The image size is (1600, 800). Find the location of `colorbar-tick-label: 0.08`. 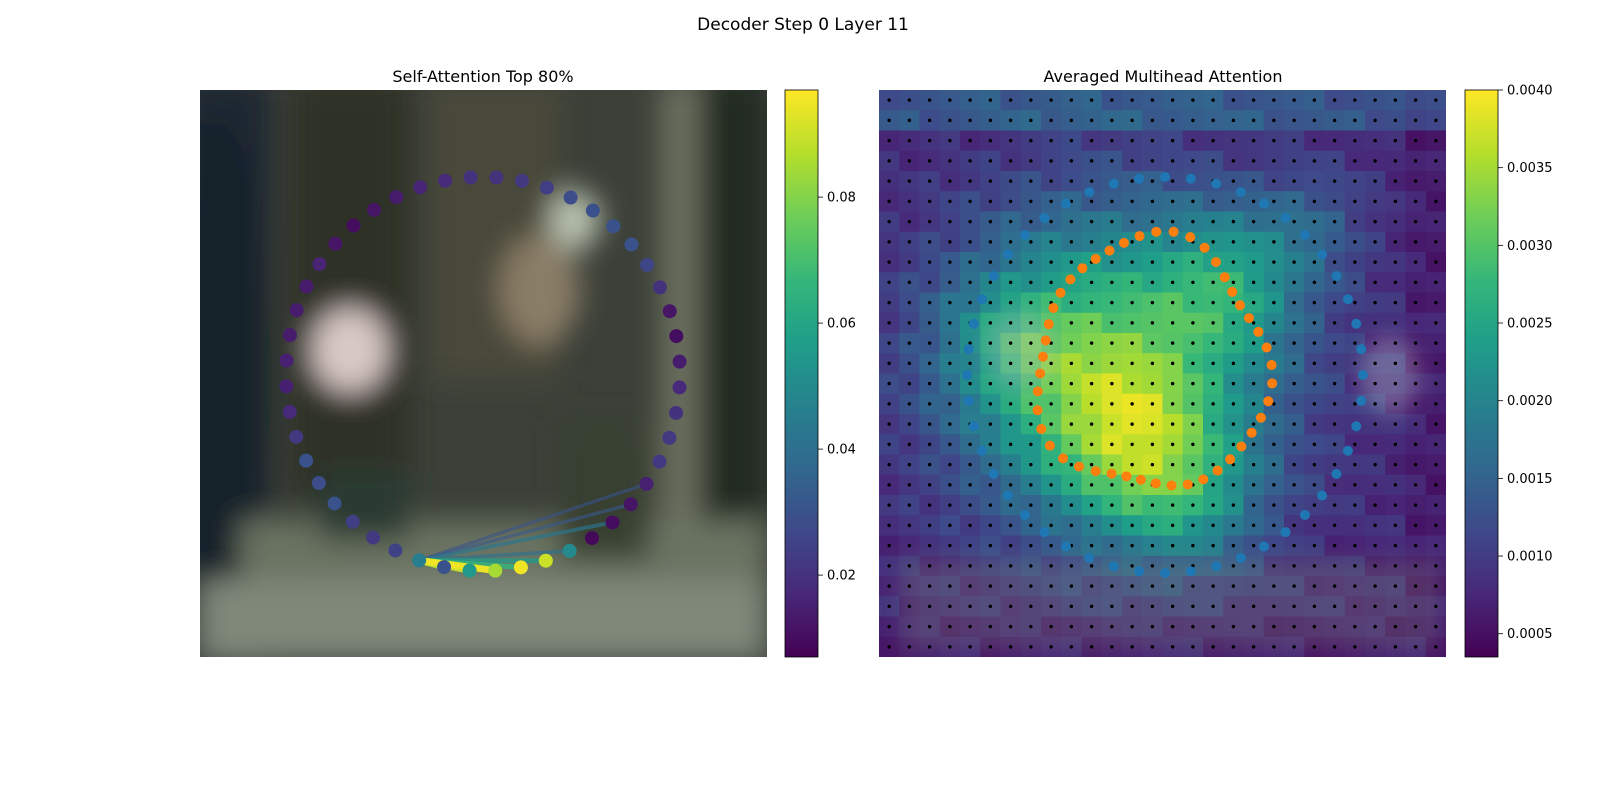

colorbar-tick-label: 0.08 is located at coordinates (841, 198).